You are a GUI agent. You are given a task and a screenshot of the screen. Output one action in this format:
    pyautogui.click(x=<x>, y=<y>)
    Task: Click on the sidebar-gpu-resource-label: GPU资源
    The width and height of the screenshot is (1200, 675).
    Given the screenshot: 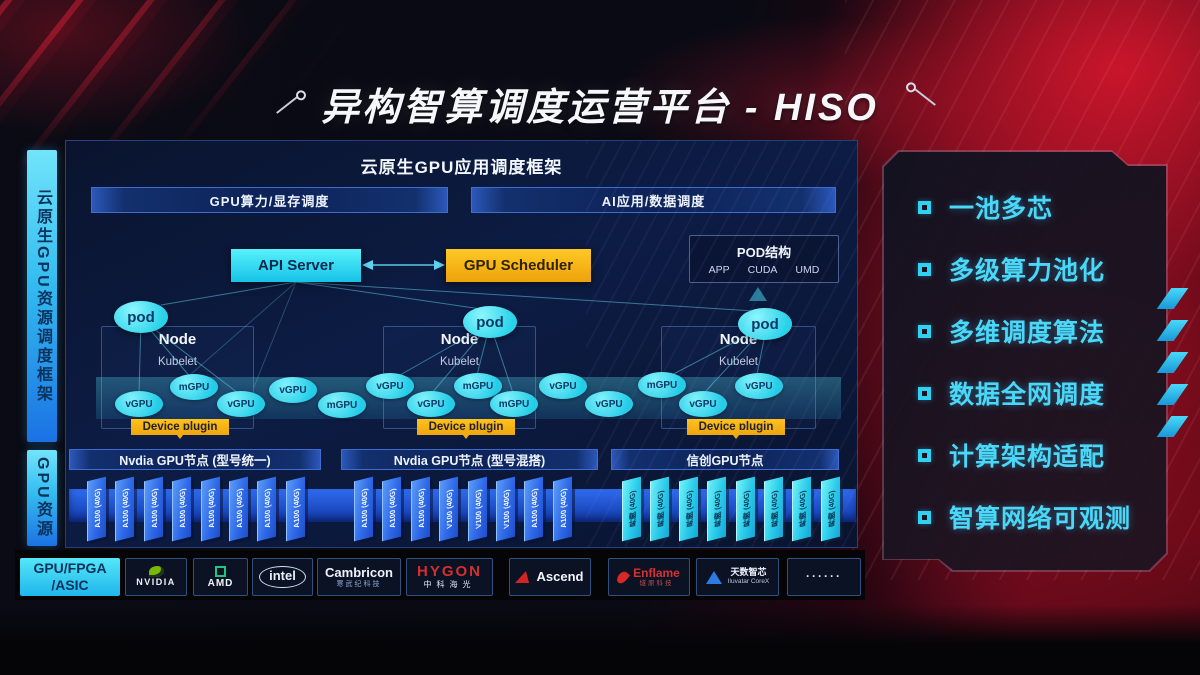 What is the action you would take?
    pyautogui.click(x=42, y=498)
    